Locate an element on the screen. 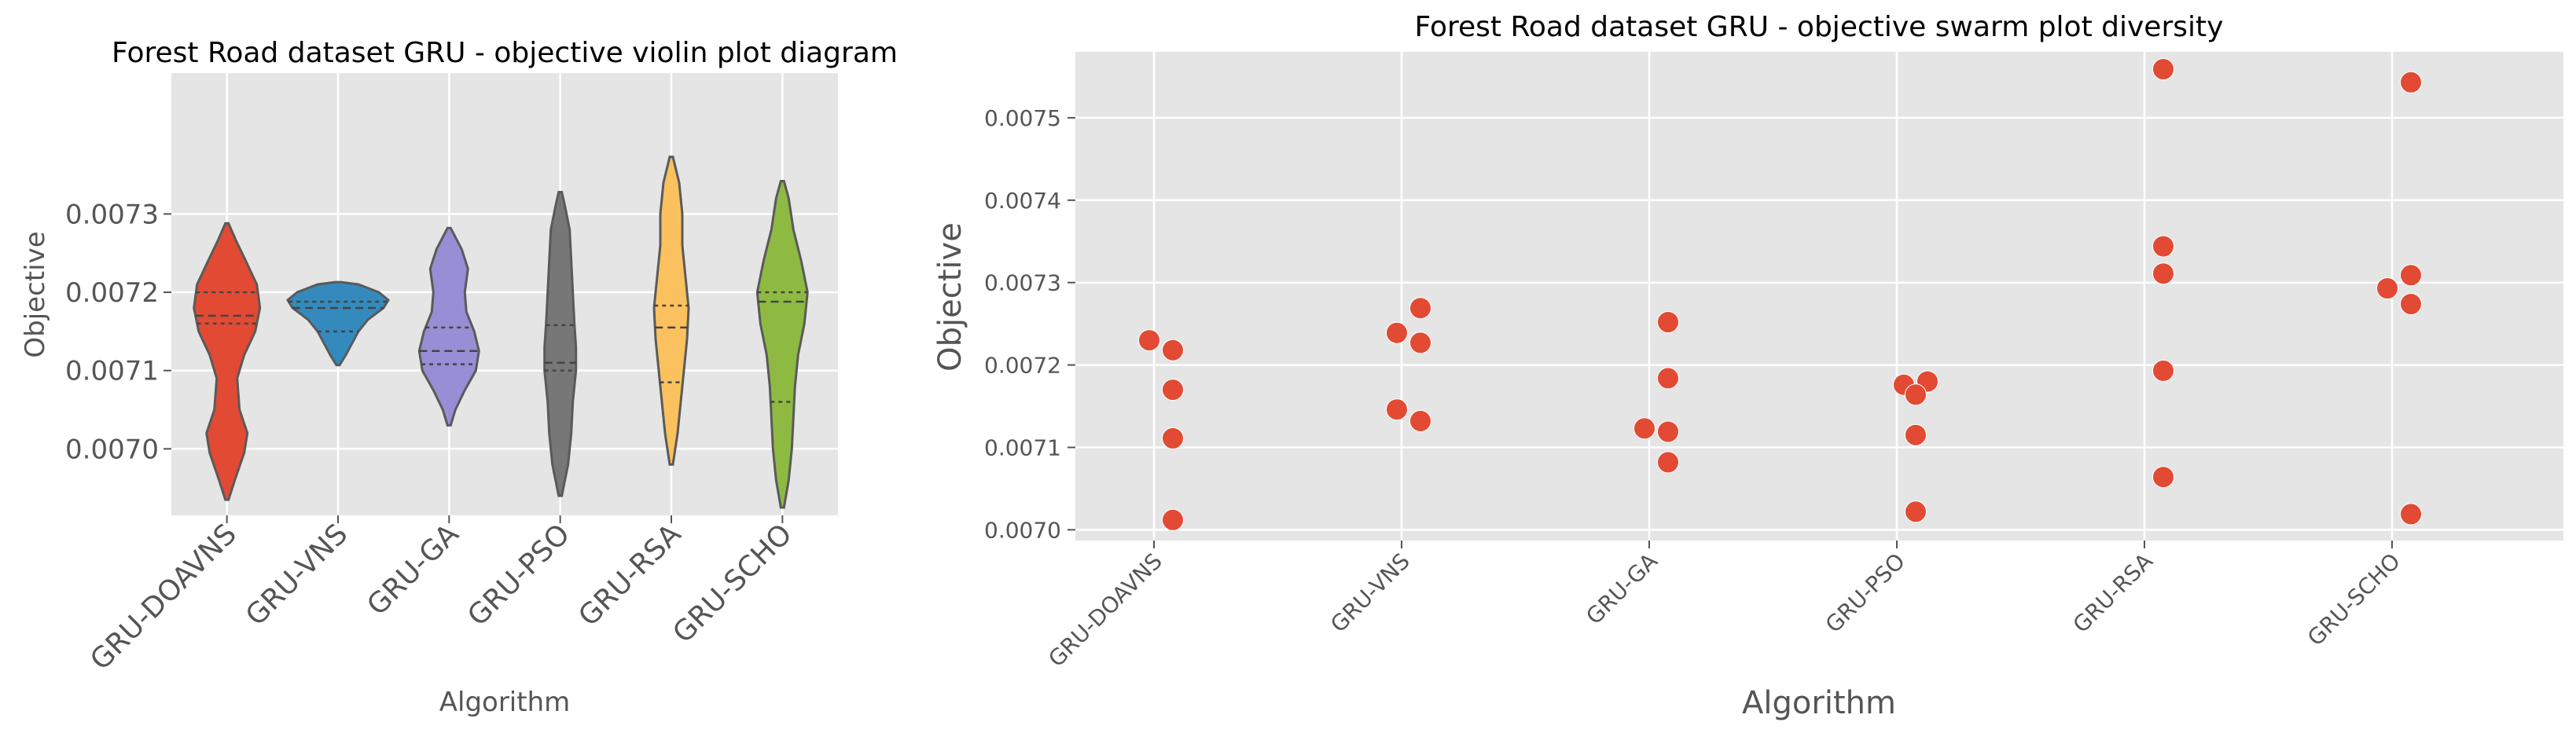  violin-shapes is located at coordinates (501, 332).